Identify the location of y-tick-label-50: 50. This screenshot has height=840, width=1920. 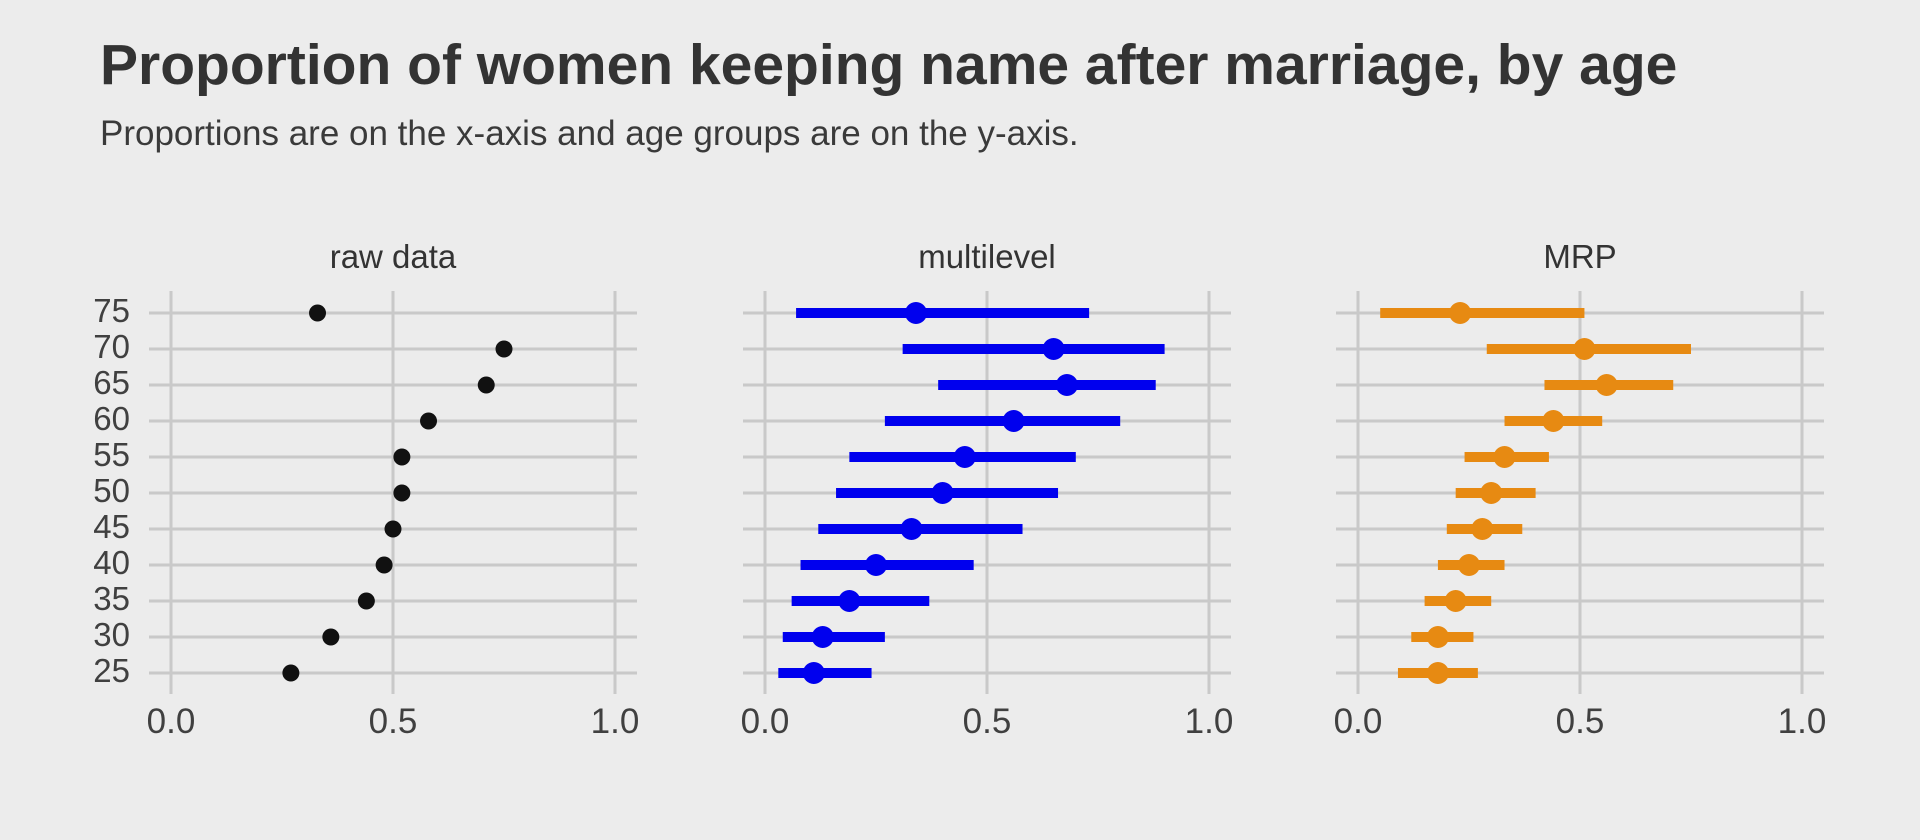
(111, 490).